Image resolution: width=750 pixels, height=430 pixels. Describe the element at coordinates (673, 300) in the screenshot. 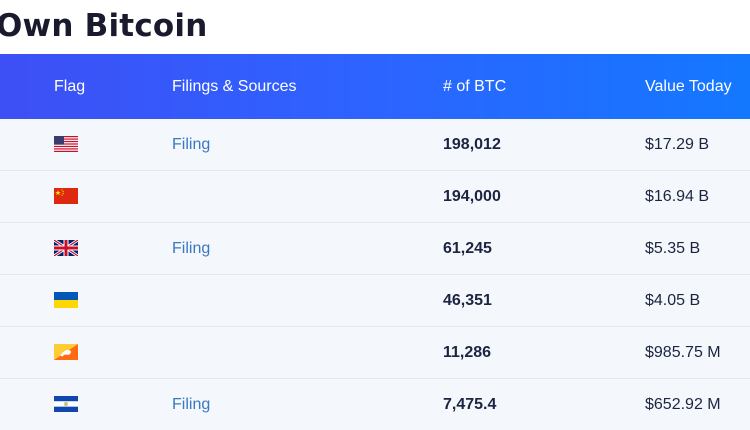

I see `value-today: $4.05 B` at that location.